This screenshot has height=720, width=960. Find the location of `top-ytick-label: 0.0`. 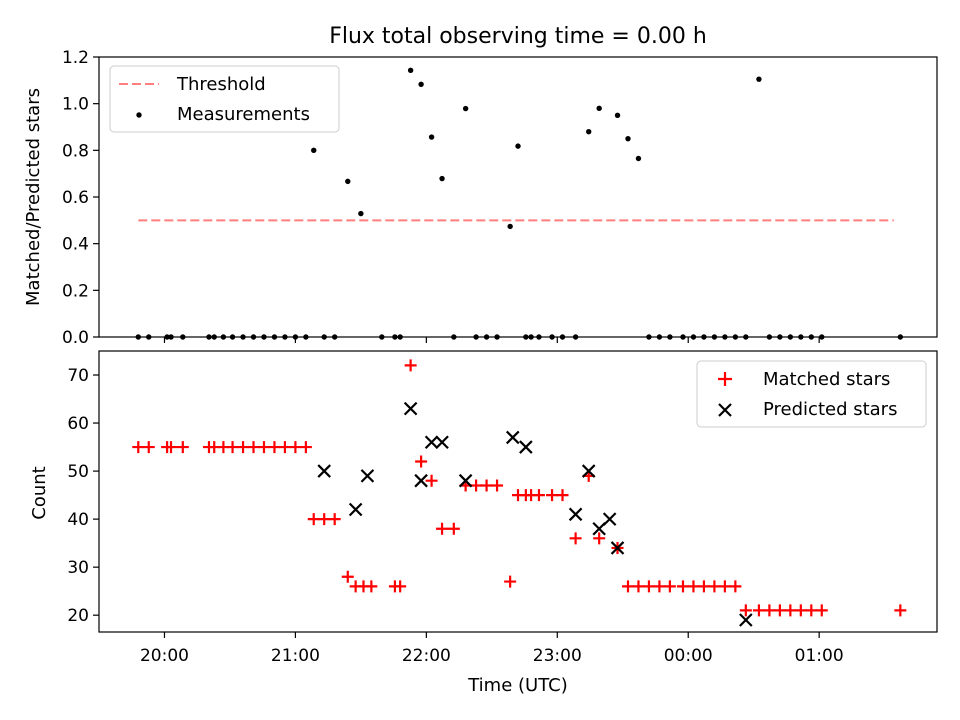

top-ytick-label: 0.0 is located at coordinates (75, 338).